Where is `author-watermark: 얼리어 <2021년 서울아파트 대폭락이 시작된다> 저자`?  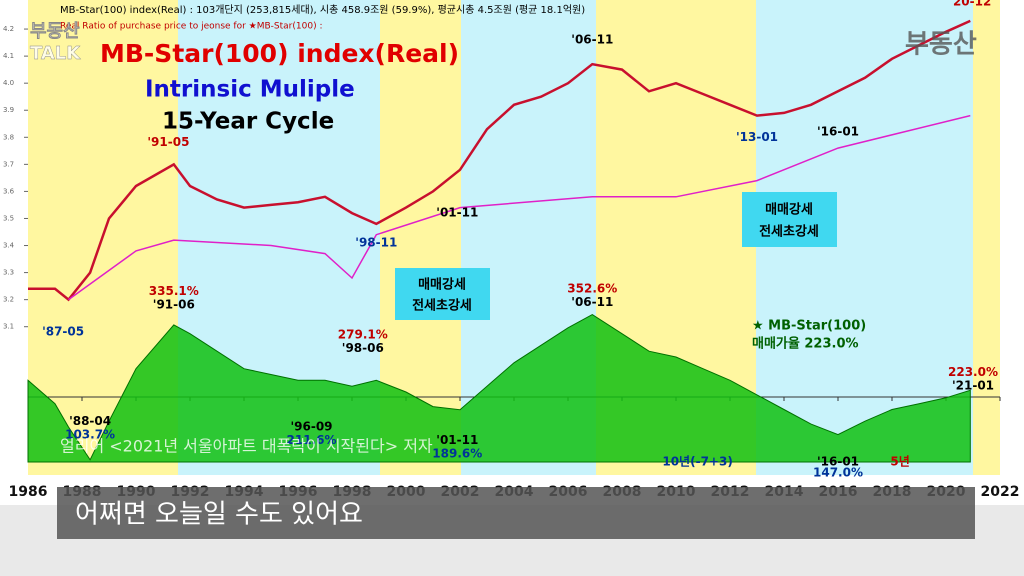
author-watermark: 얼리어 <2021년 서울아파트 대폭락이 시작된다> 저자 is located at coordinates (246, 446).